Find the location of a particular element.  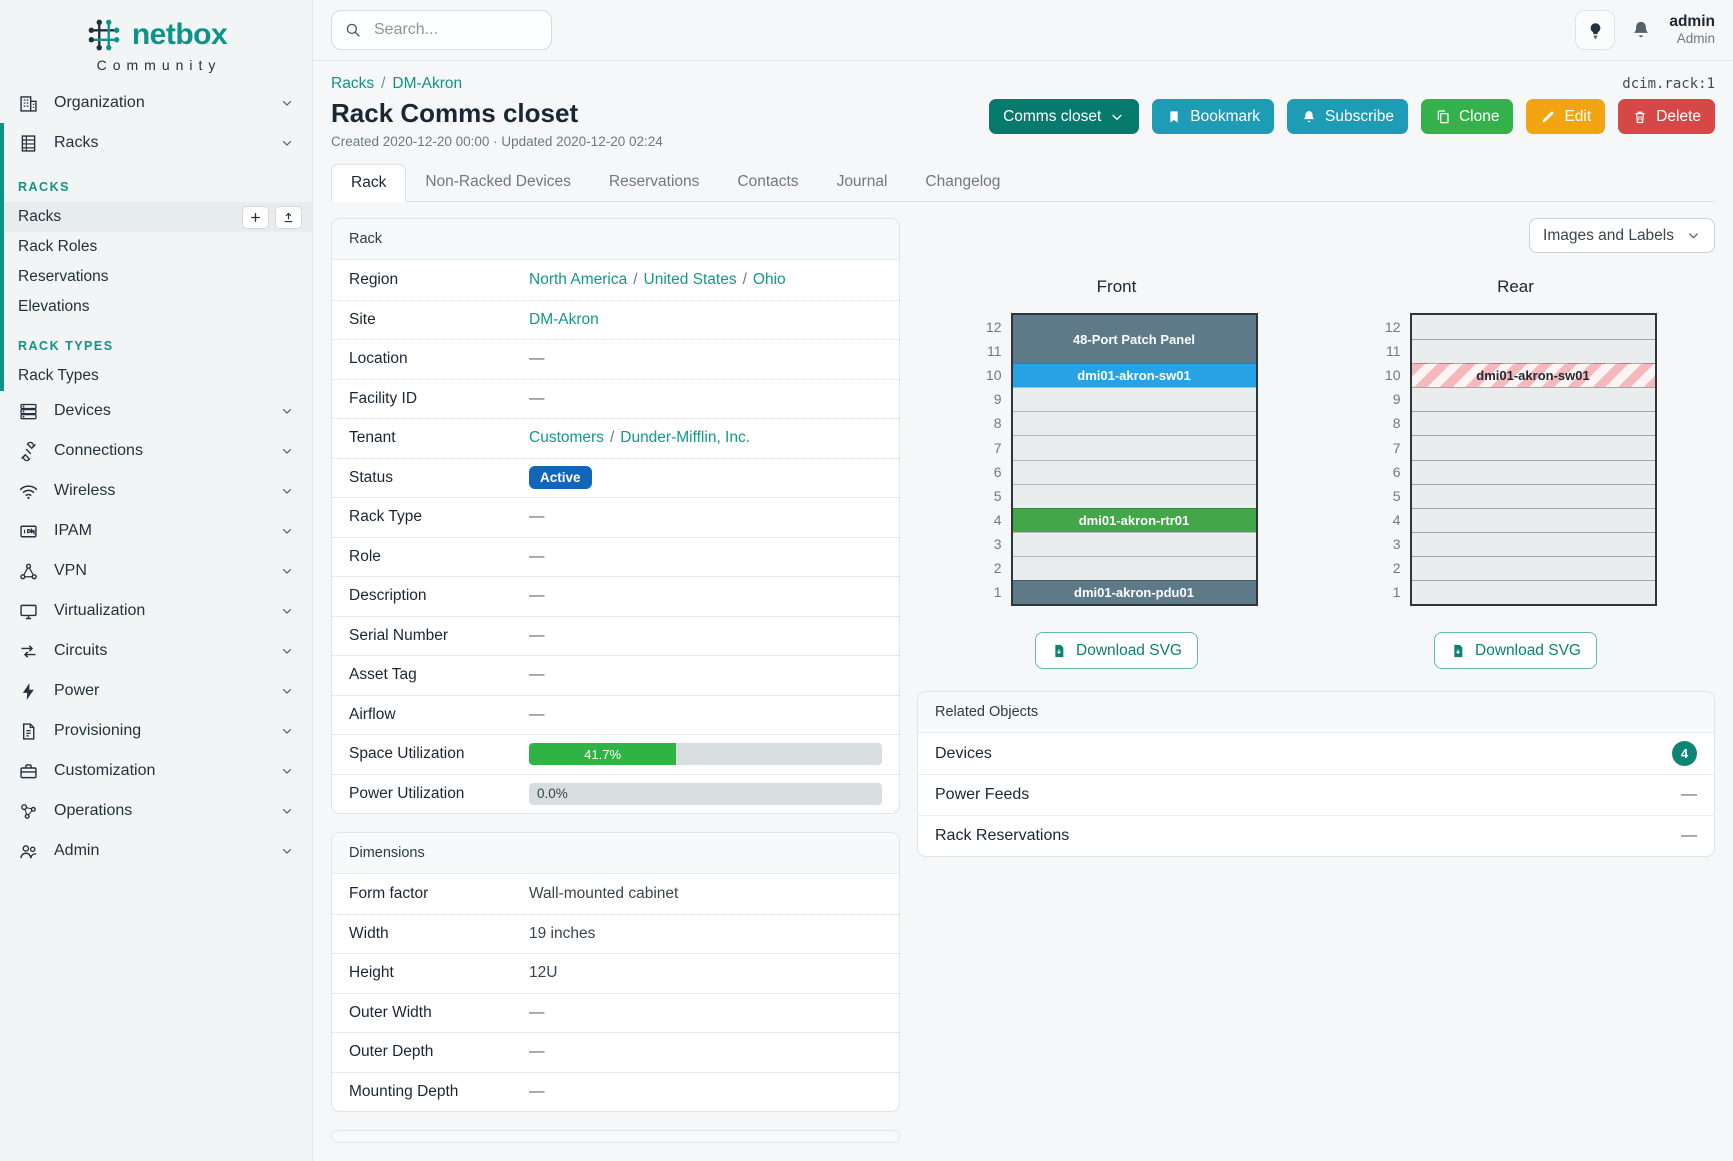

related-row-rack-reservations: Rack Reservations — is located at coordinates (1316, 835).